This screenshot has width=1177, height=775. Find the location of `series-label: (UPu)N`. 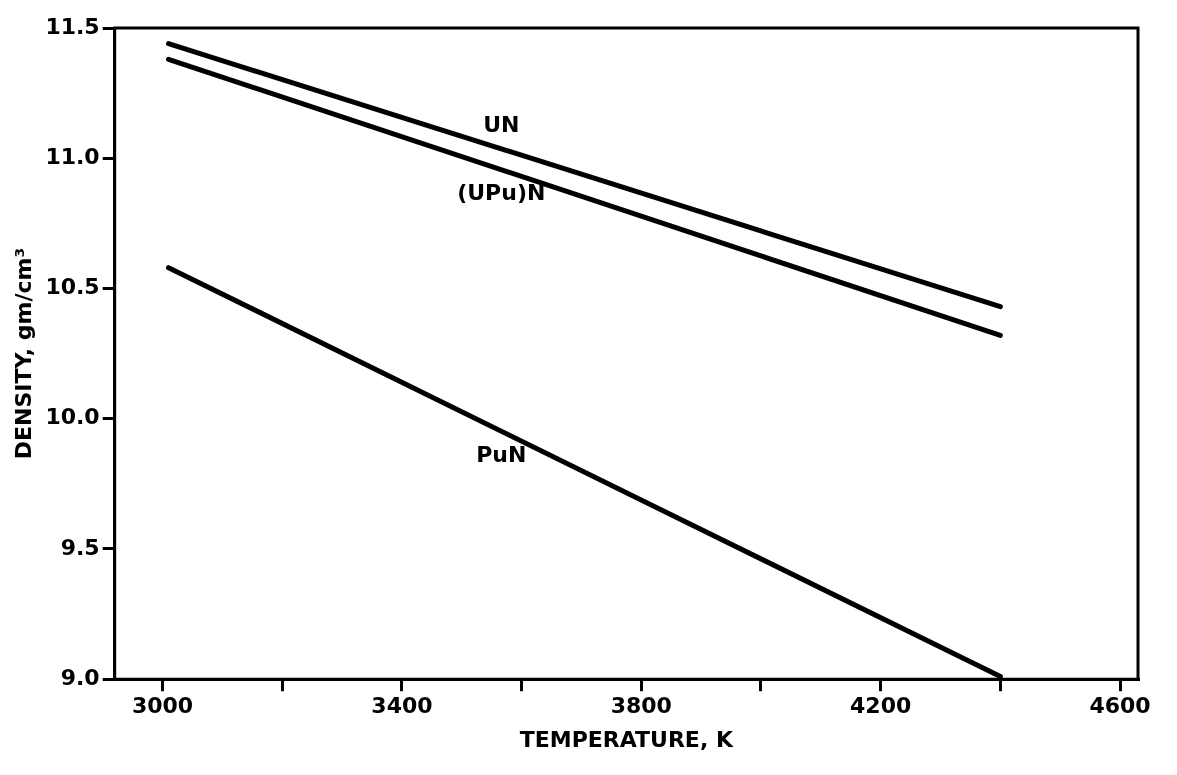

series-label: (UPu)N is located at coordinates (501, 193).